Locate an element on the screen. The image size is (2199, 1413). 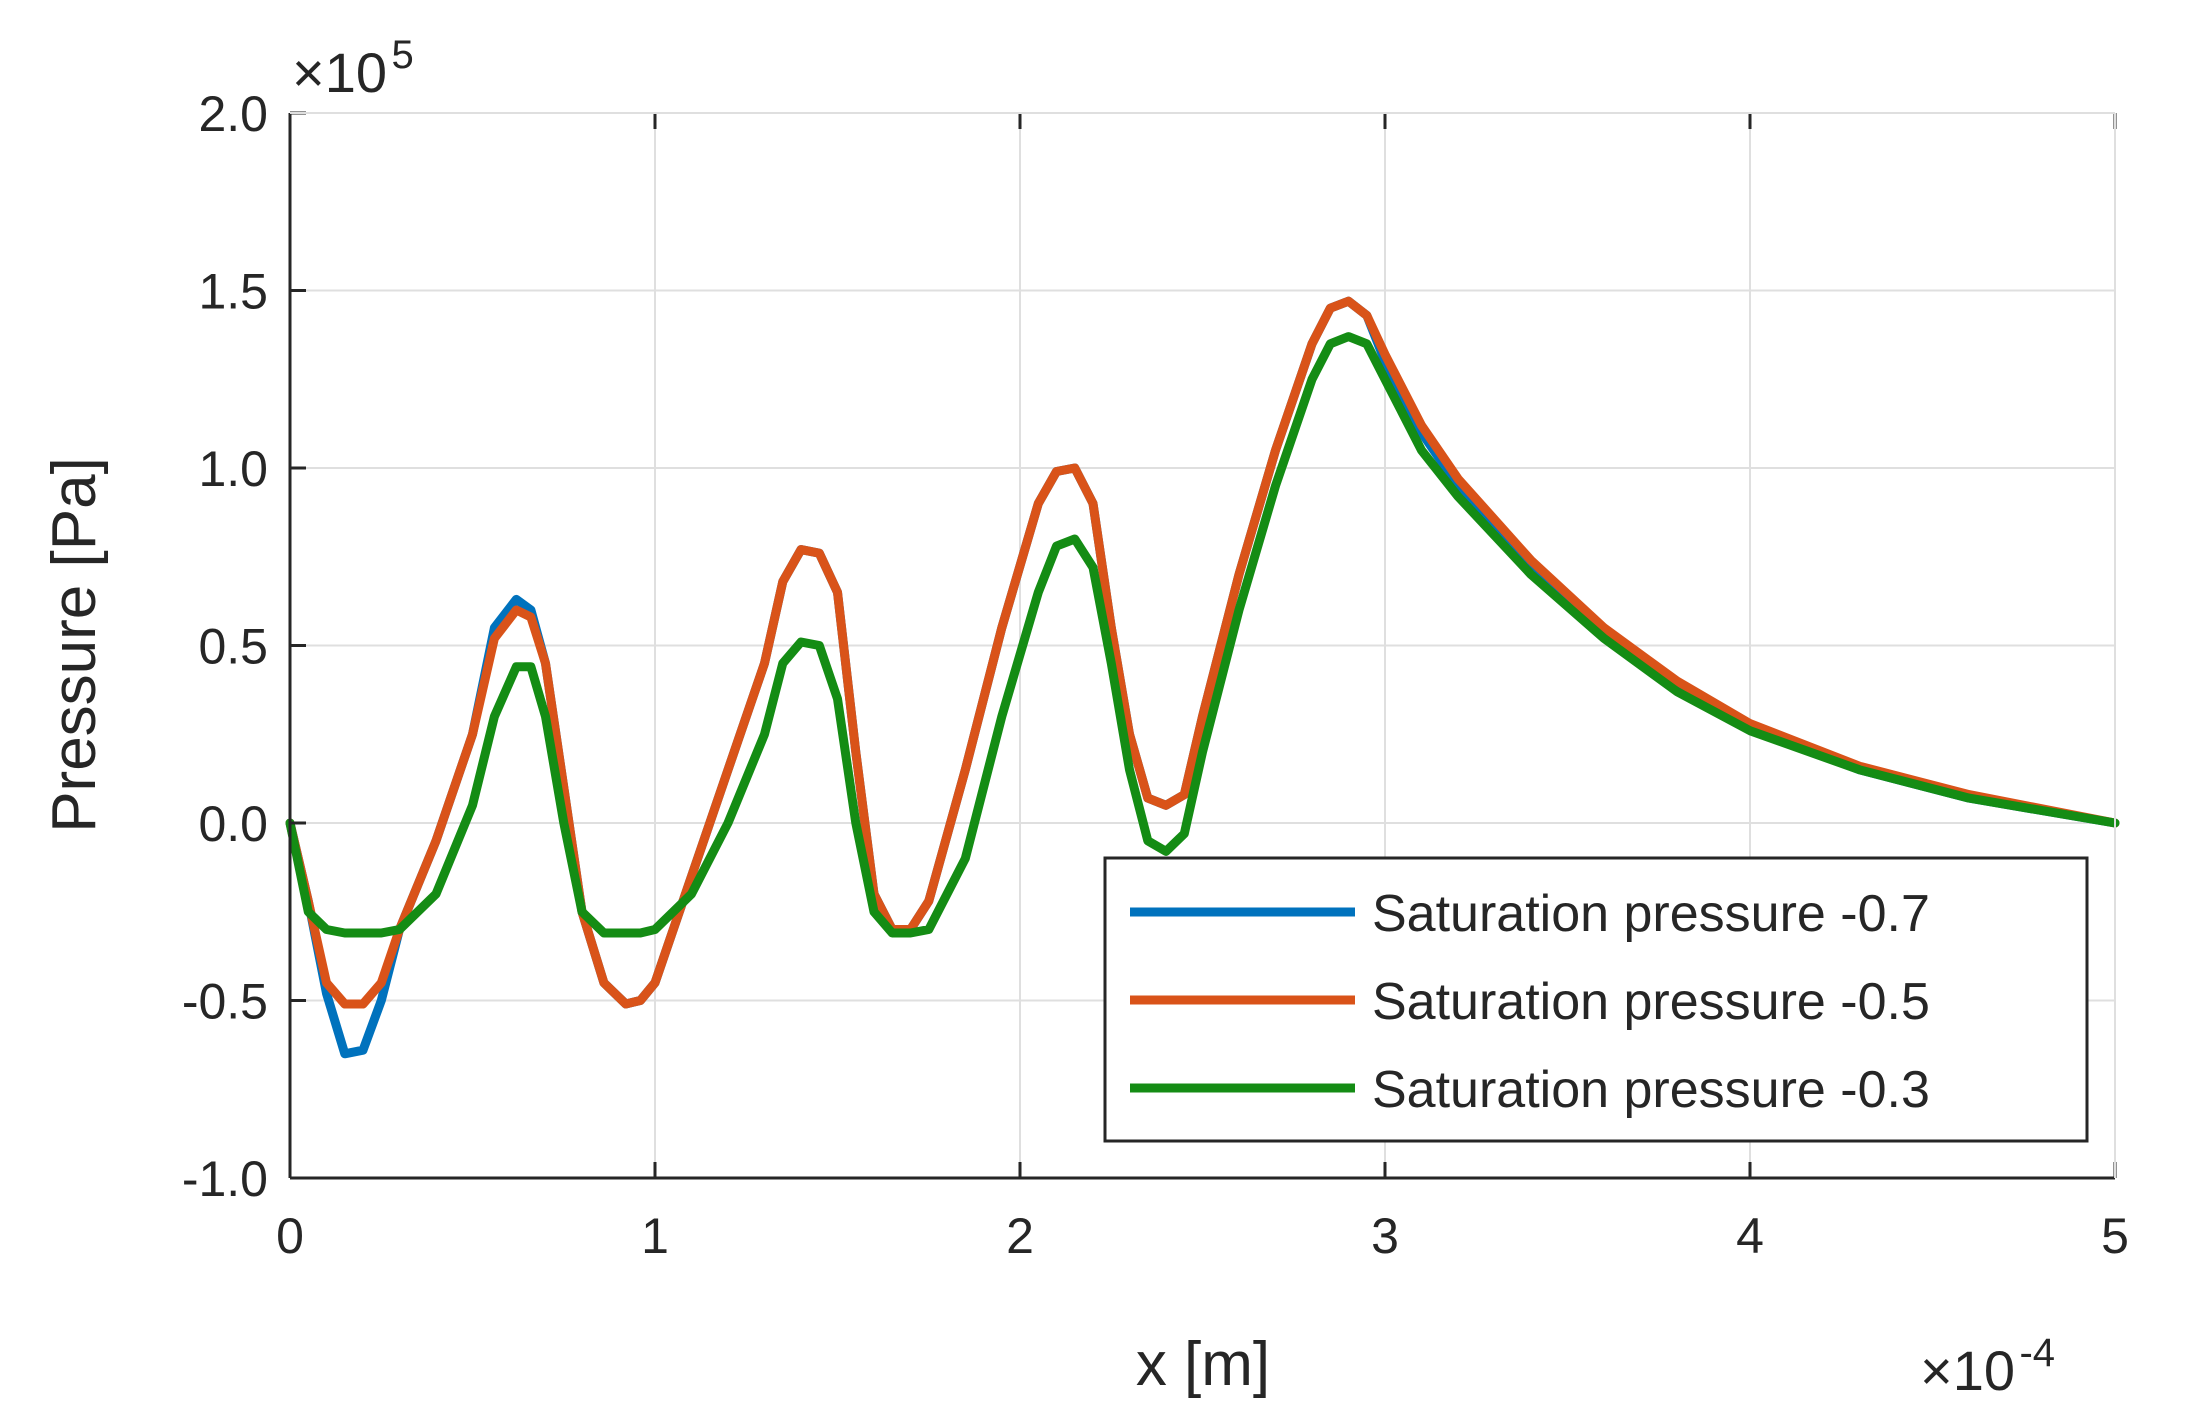
y-tick-label: 2.0 is located at coordinates (233, 114).